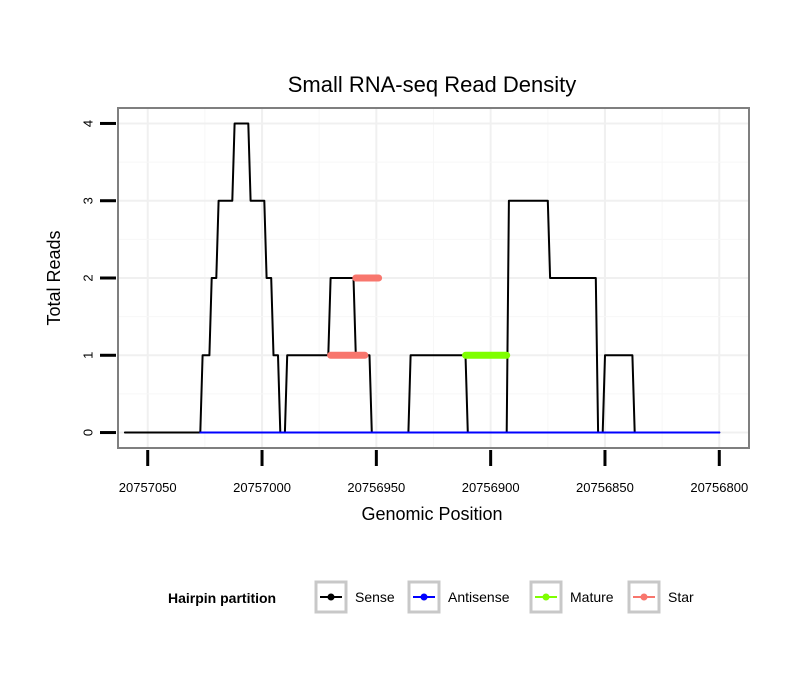 This screenshot has height=690, width=810. I want to click on legend-entry-sense: Sense, so click(354, 597).